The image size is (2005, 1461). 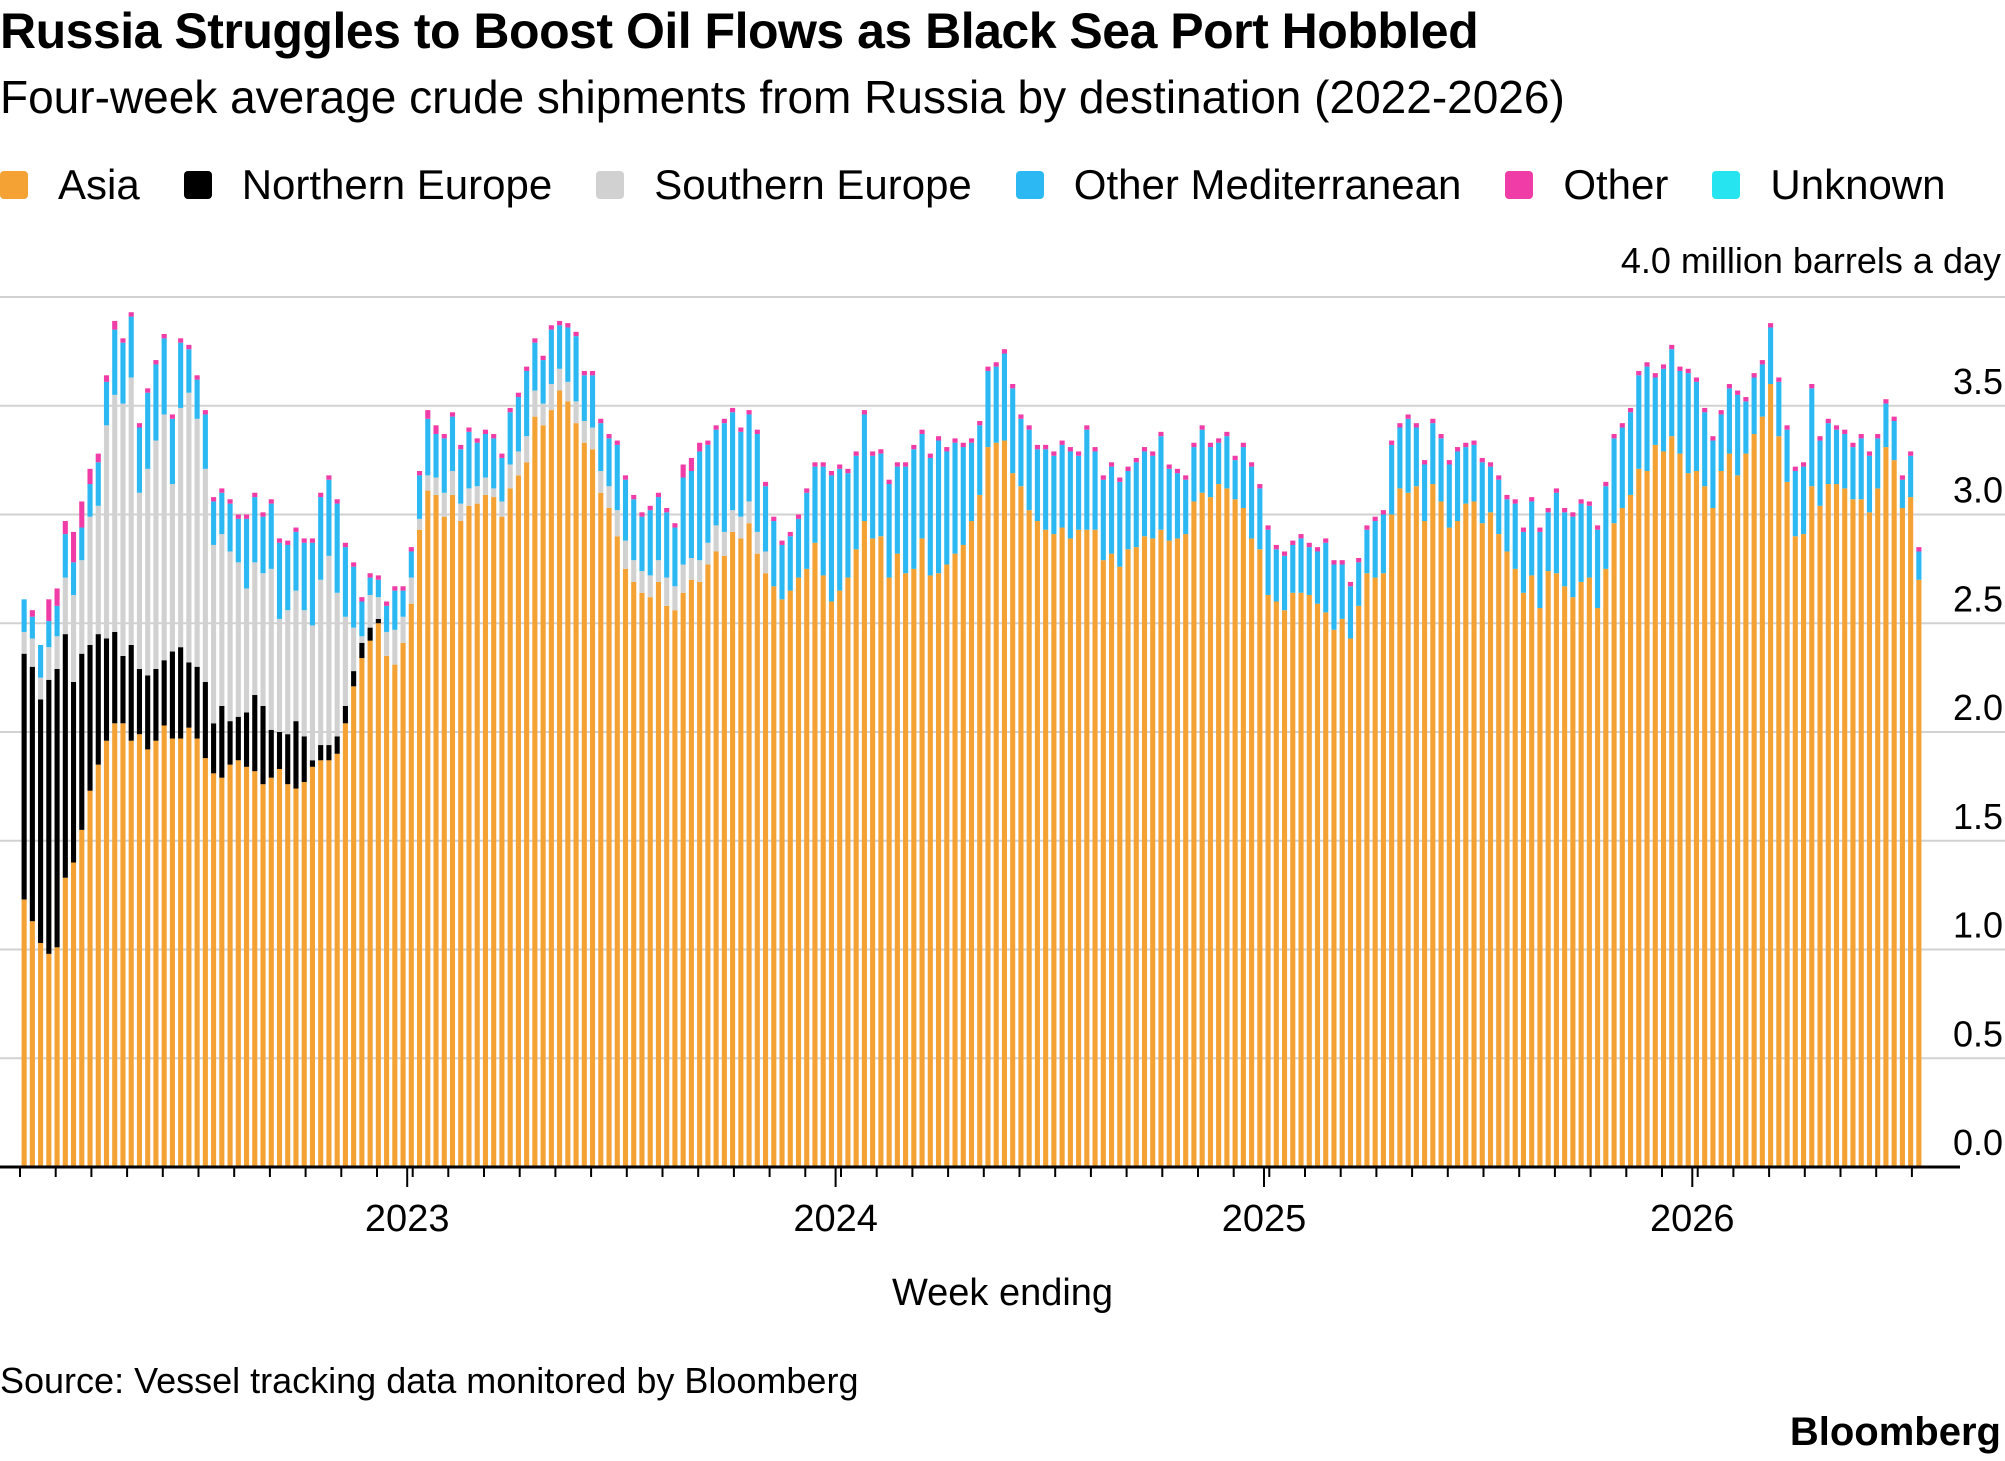 I want to click on y-axis-unit-label: 4.0 million barrels a day, so click(x=1810, y=260).